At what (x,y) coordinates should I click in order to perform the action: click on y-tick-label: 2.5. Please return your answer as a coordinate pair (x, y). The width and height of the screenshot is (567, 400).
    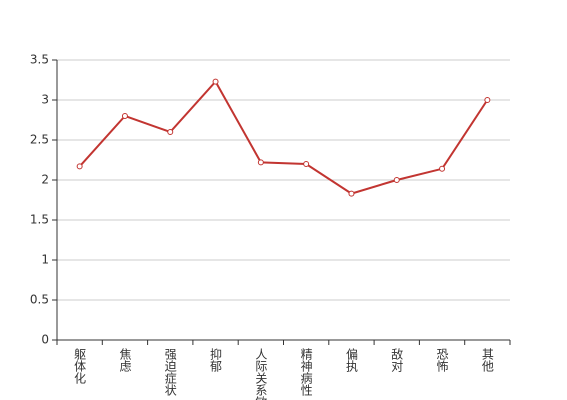
    Looking at the image, I should click on (39, 140).